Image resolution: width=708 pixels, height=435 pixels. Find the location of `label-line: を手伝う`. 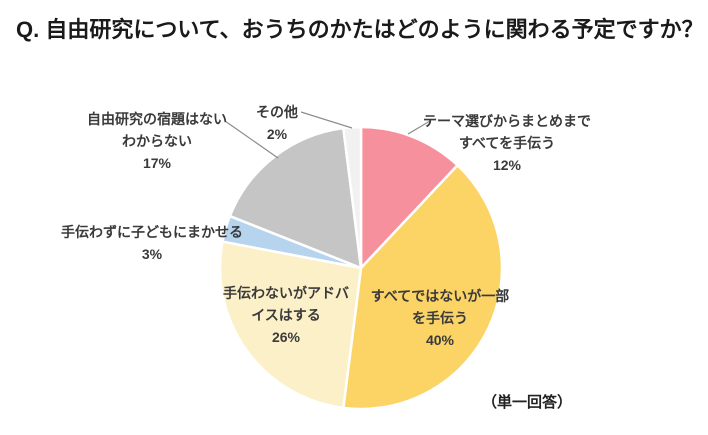

label-line: を手伝う is located at coordinates (440, 318).